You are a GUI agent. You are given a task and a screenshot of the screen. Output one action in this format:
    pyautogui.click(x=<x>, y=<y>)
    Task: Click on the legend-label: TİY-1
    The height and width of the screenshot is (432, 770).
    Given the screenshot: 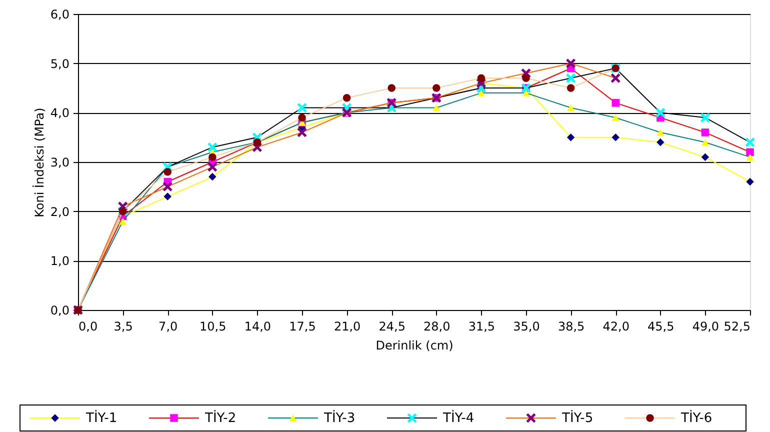 What is the action you would take?
    pyautogui.click(x=101, y=418)
    